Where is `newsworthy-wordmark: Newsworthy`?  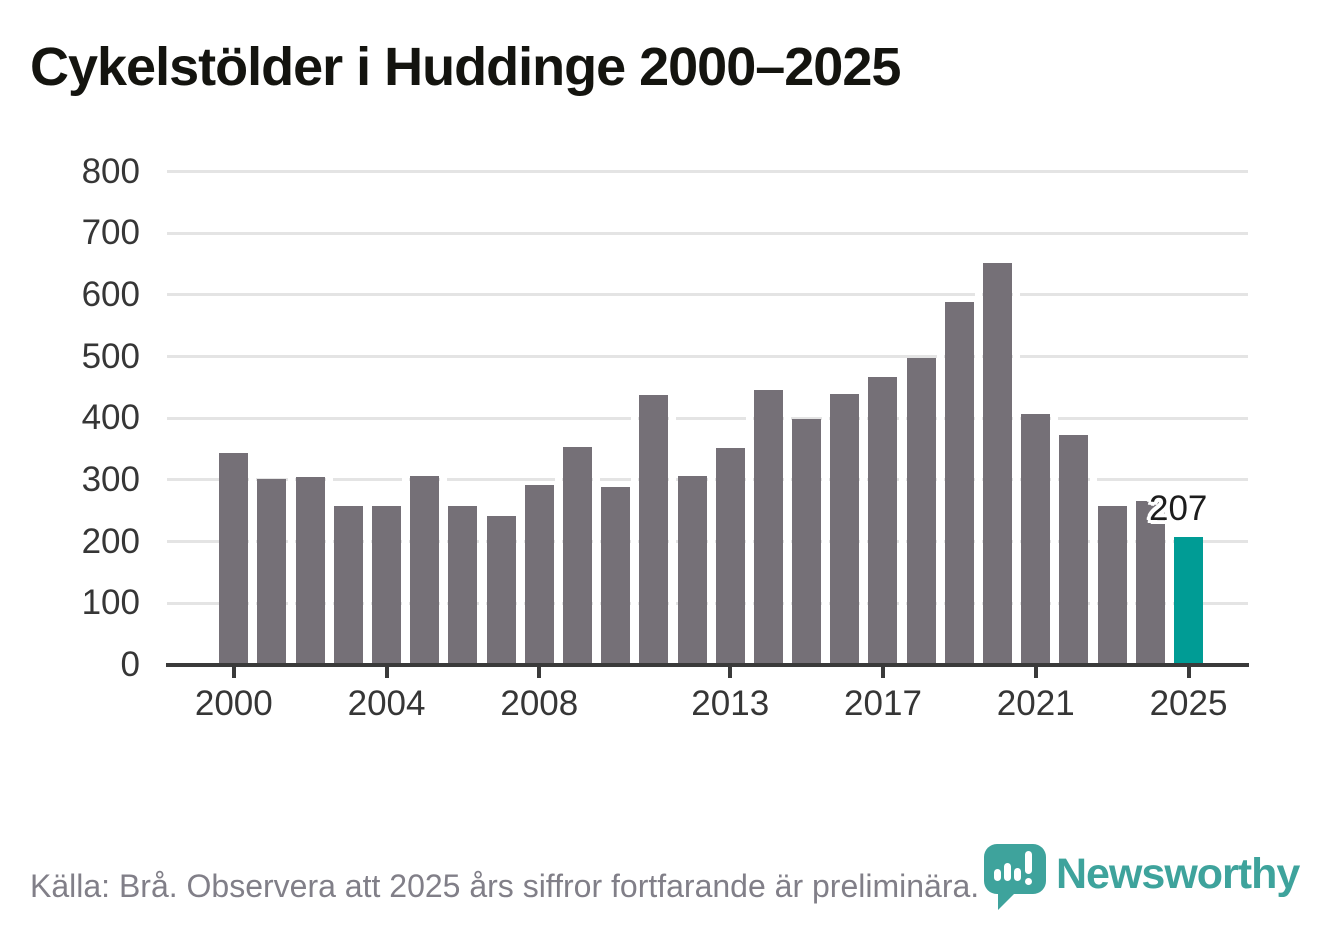 newsworthy-wordmark: Newsworthy is located at coordinates (1178, 874).